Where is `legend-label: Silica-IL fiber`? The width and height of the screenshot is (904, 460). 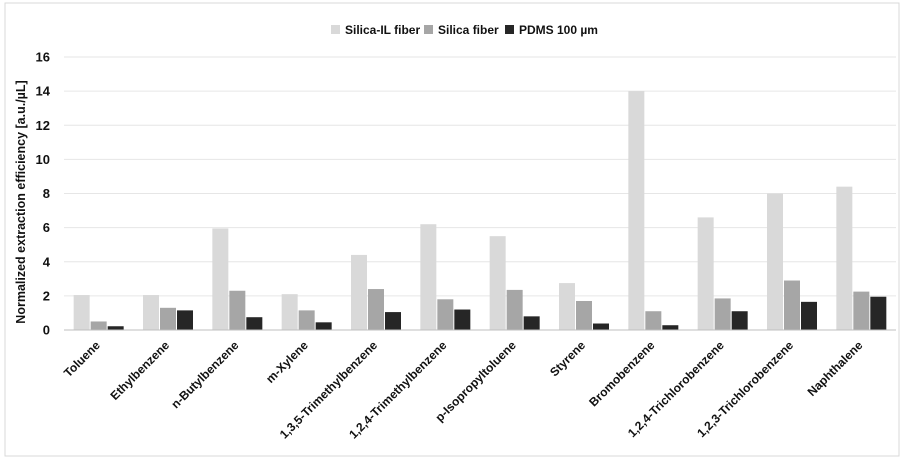
legend-label: Silica-IL fiber is located at coordinates (382, 30).